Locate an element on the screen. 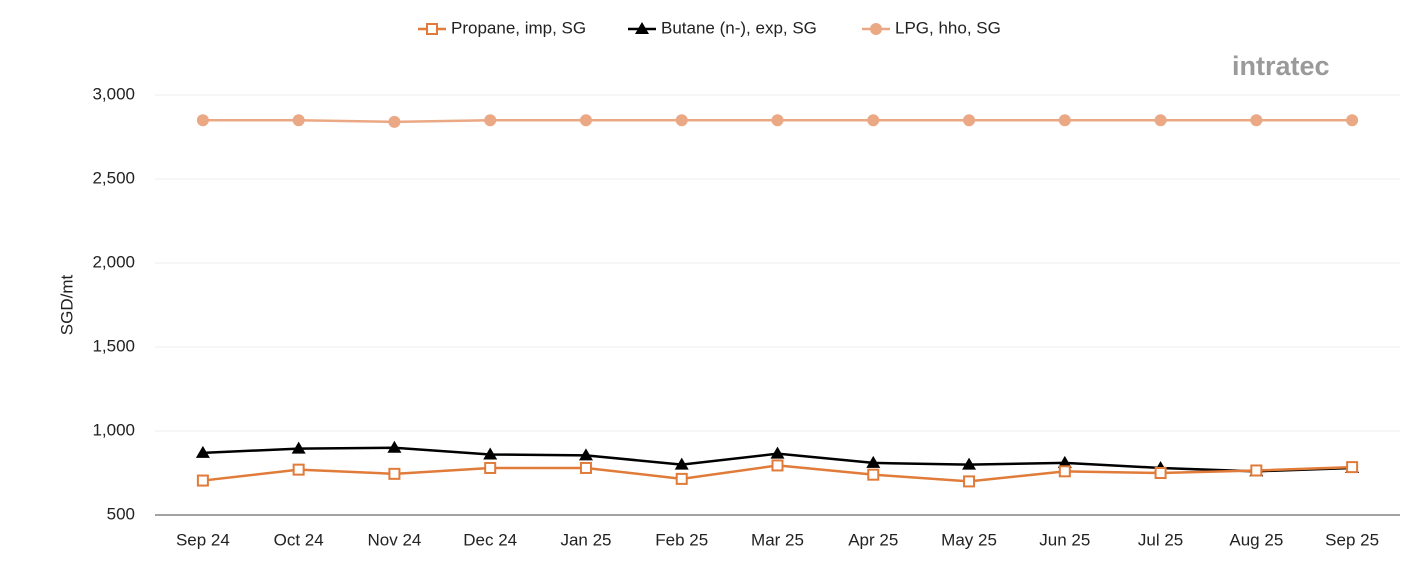 The height and width of the screenshot is (566, 1401). y-tick-label: 1,000 is located at coordinates (113, 429).